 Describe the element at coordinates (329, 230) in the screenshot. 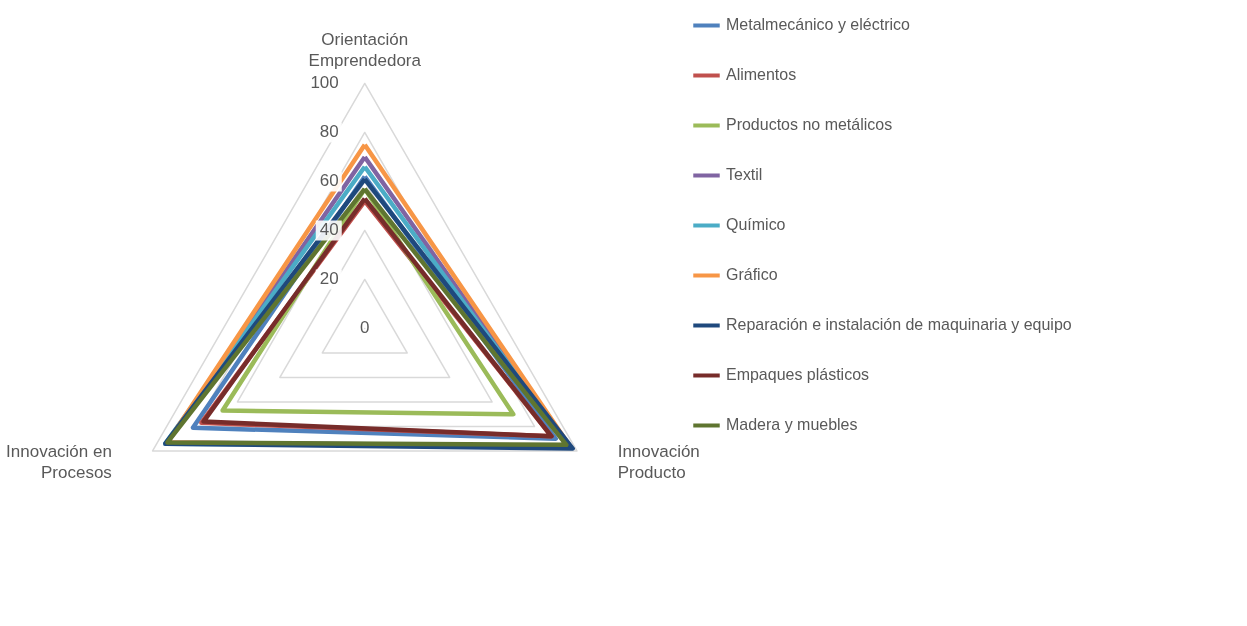

I see `y-tick-label: 40` at that location.